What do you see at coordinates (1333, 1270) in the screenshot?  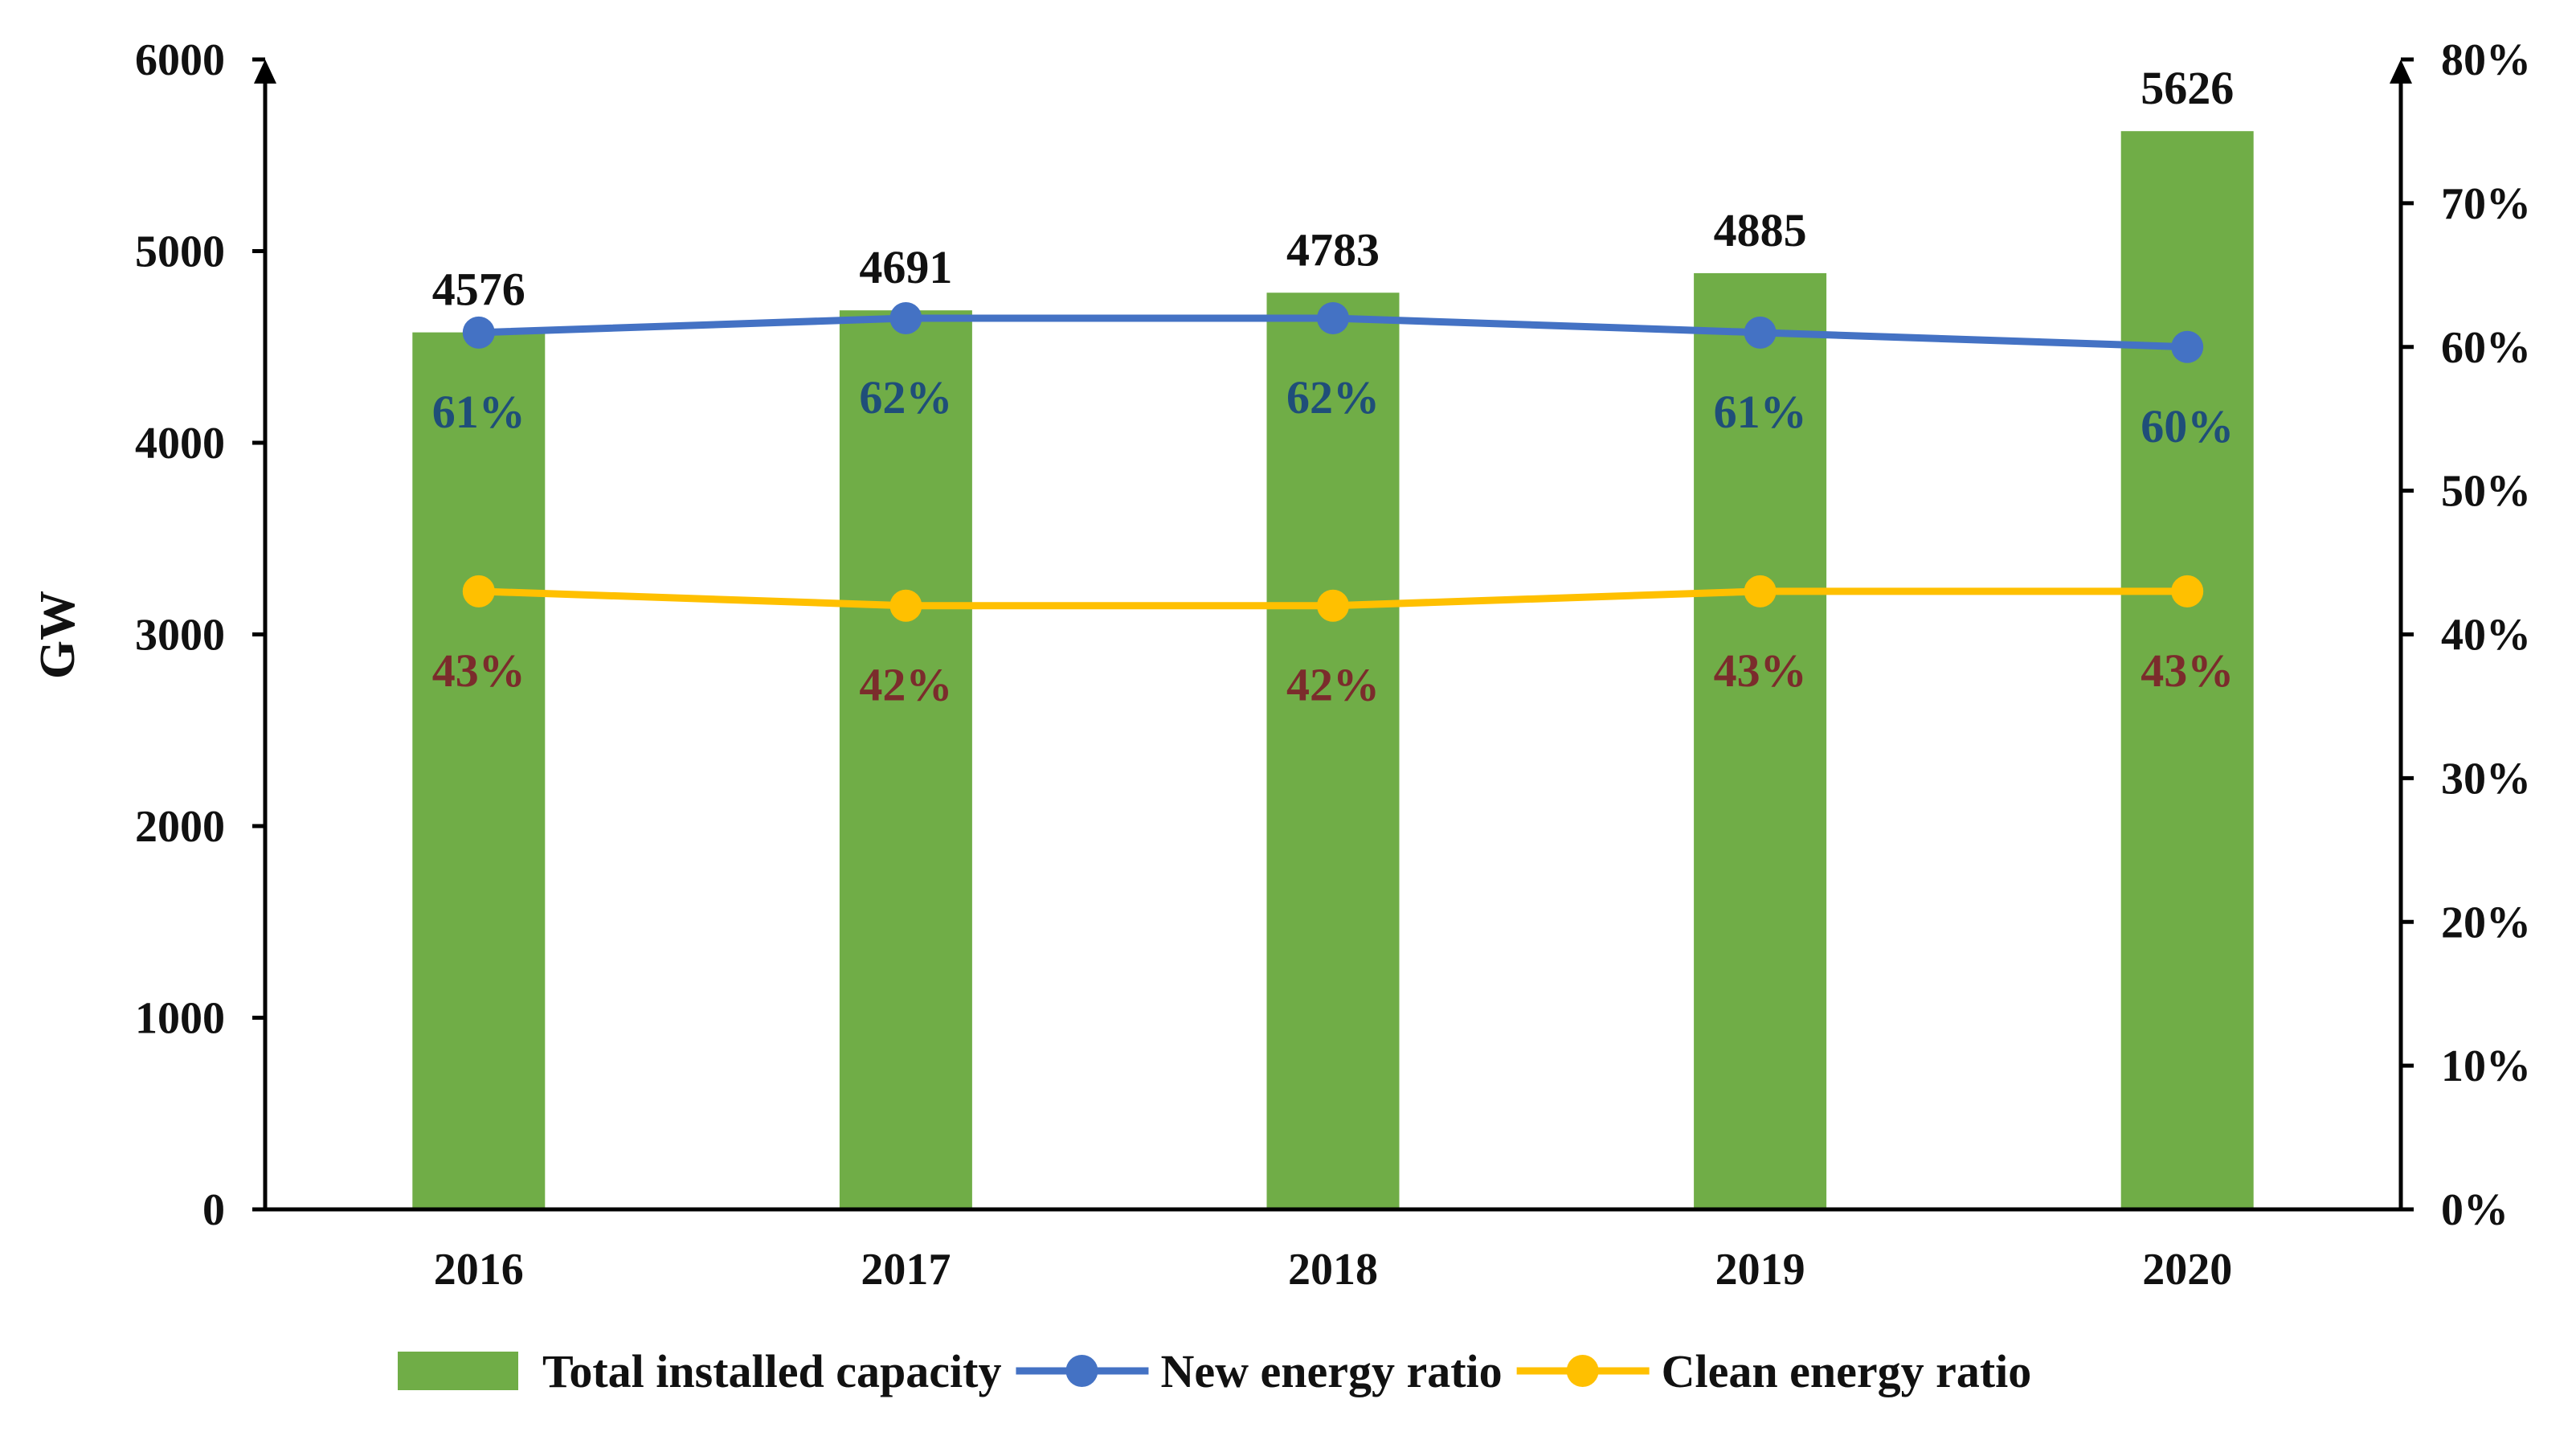 I see `x-axis-tick-label: 2018` at bounding box center [1333, 1270].